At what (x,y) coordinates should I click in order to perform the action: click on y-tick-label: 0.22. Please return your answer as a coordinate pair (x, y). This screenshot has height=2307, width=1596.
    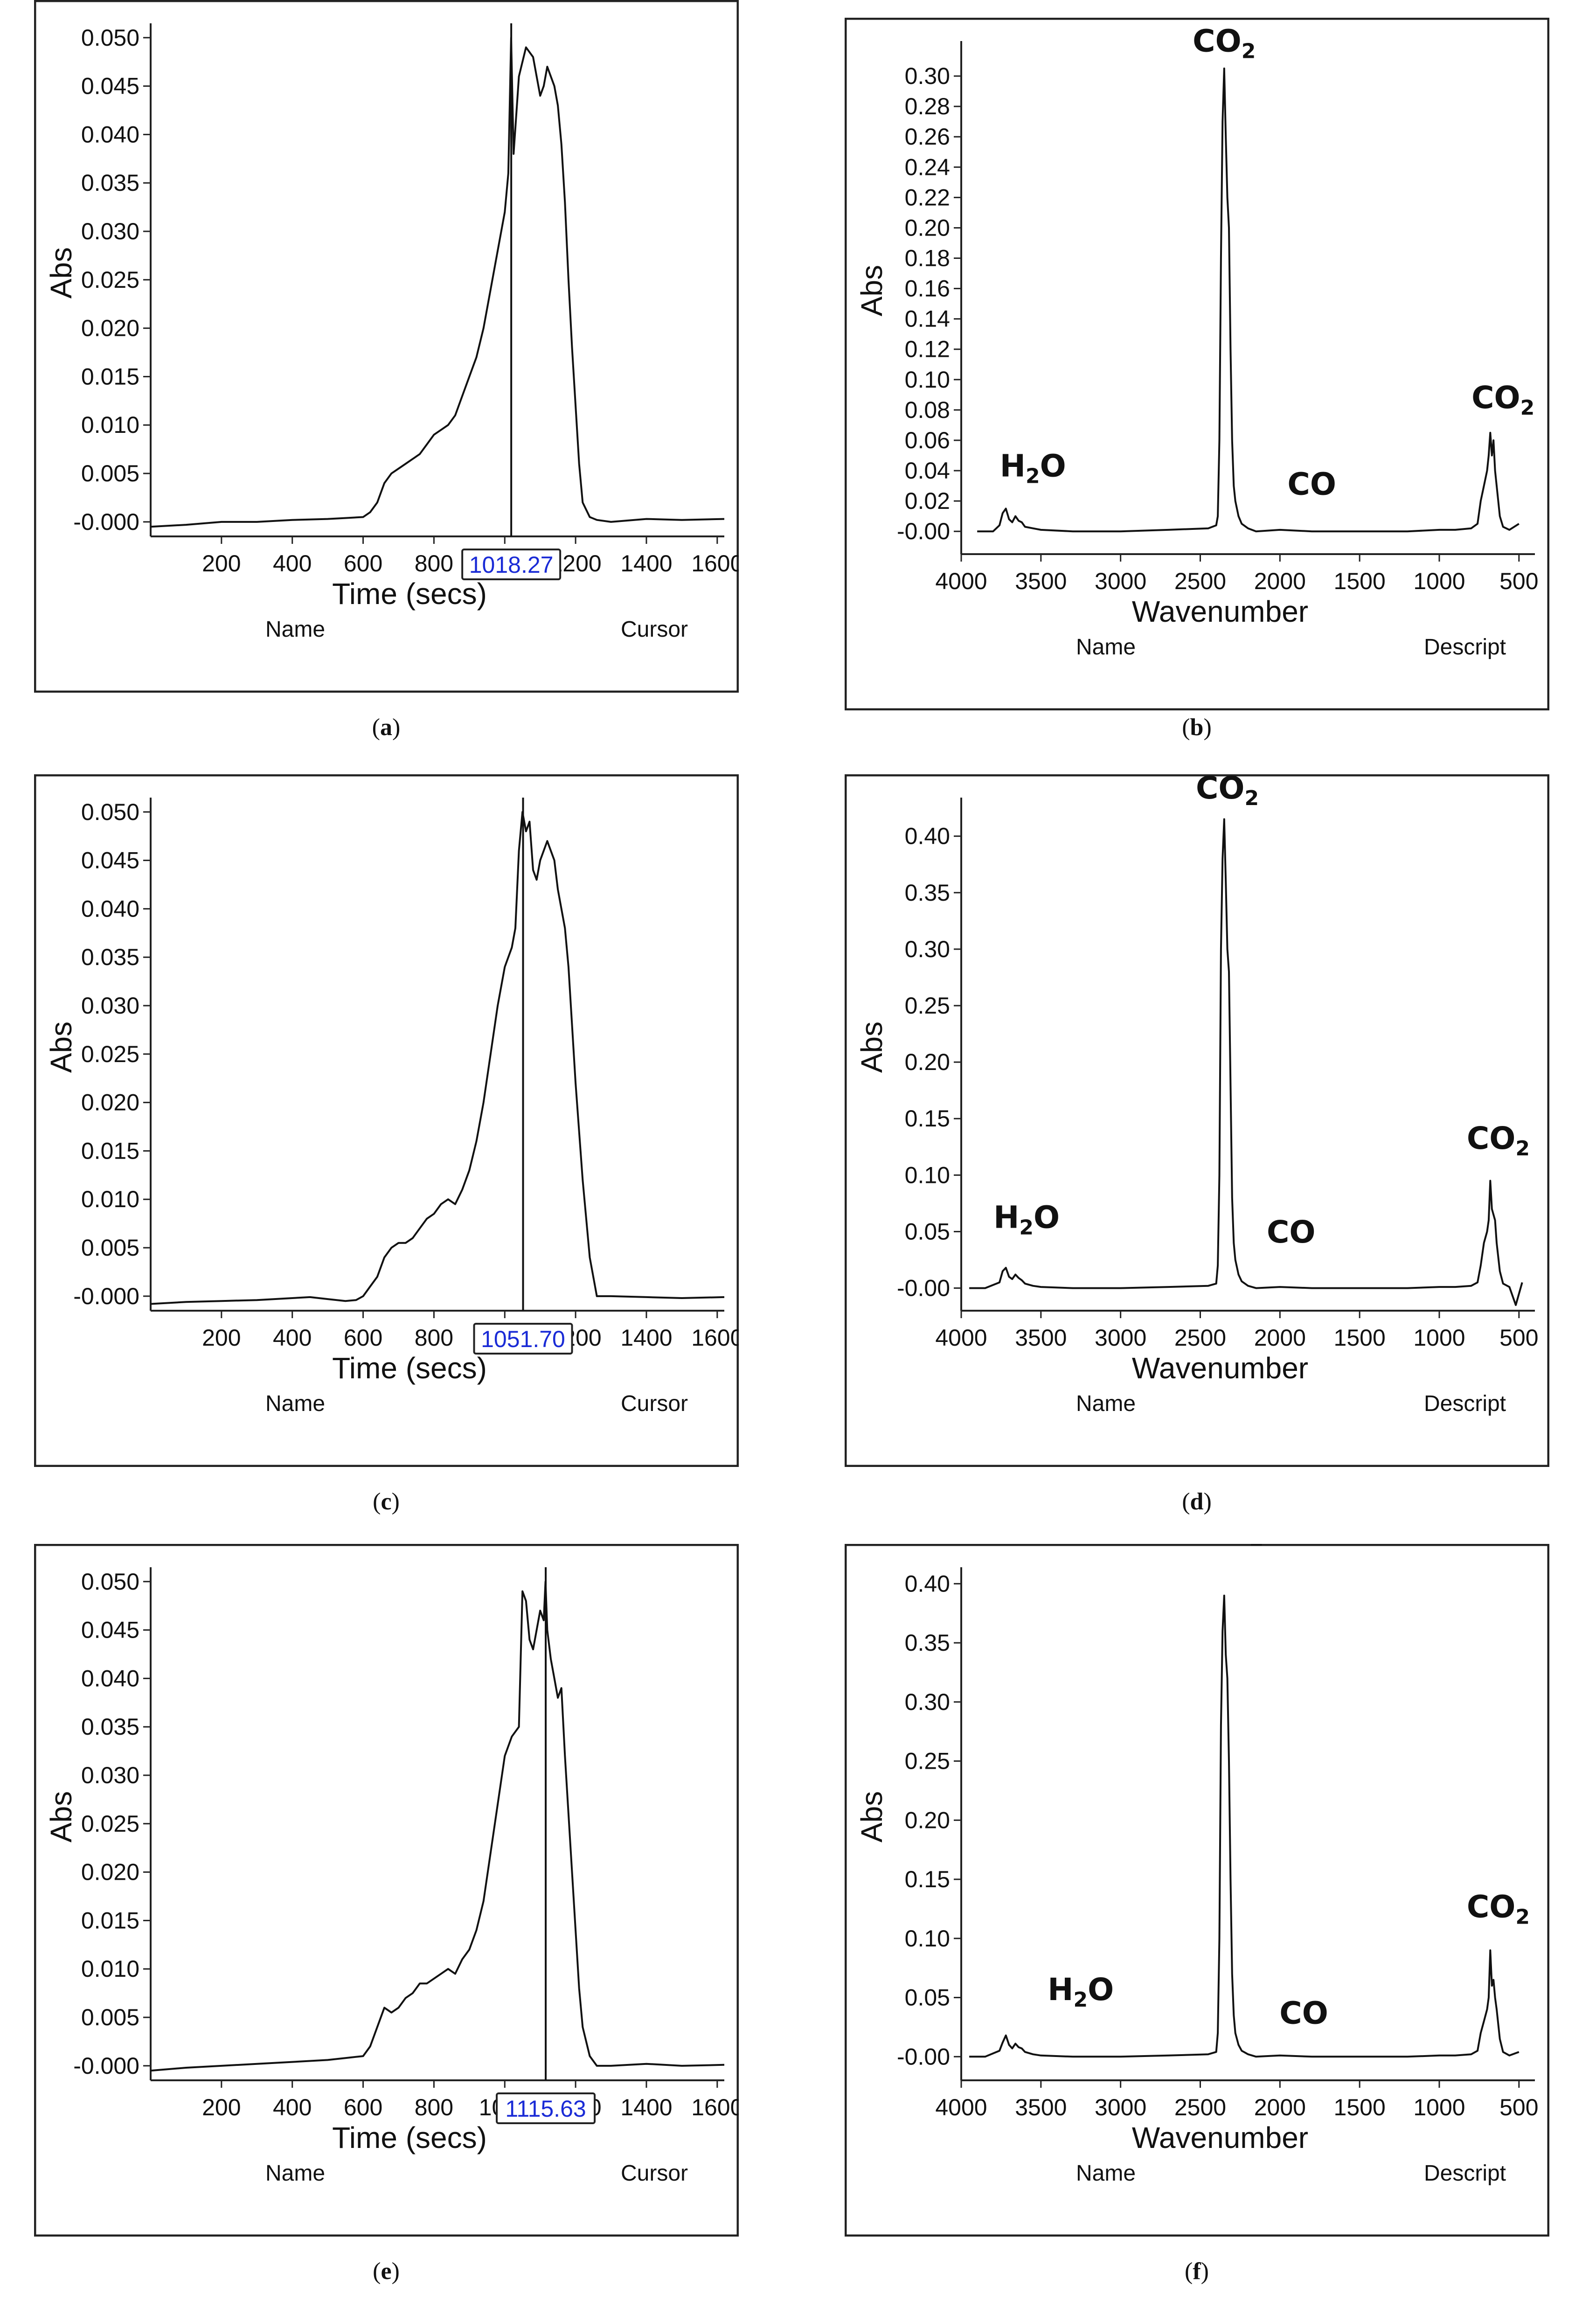
    Looking at the image, I should click on (927, 197).